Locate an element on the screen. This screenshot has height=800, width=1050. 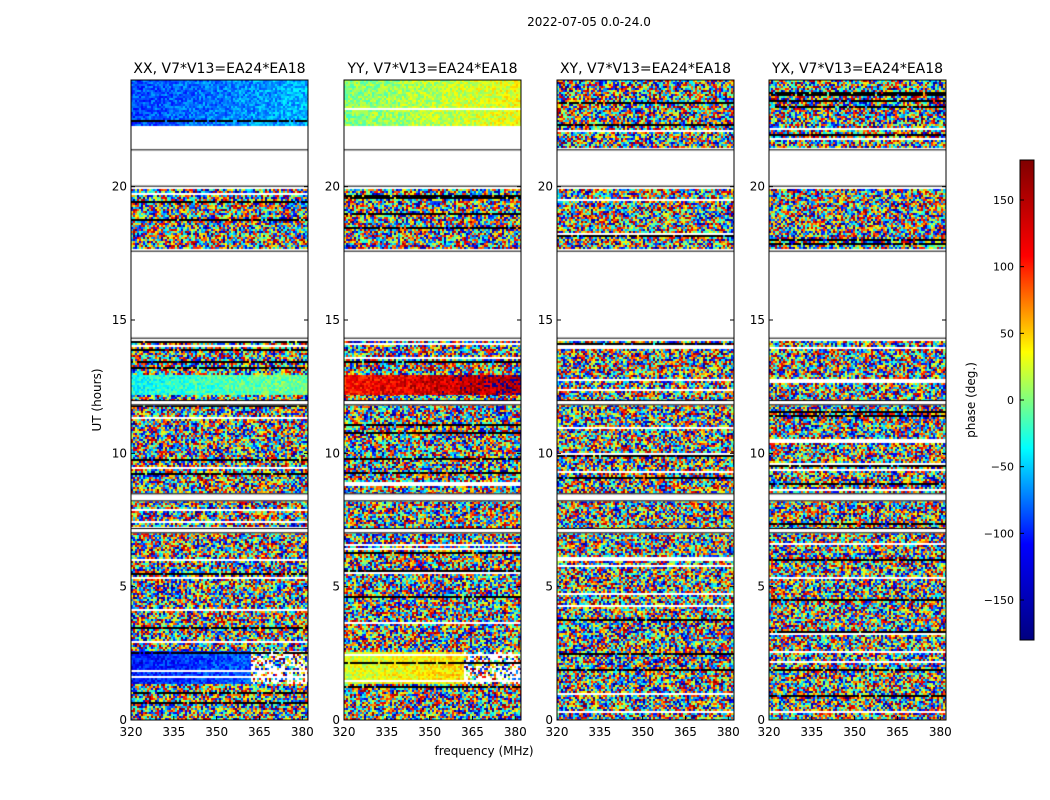
x-tick-label-1-0: 320 is located at coordinates (344, 732).